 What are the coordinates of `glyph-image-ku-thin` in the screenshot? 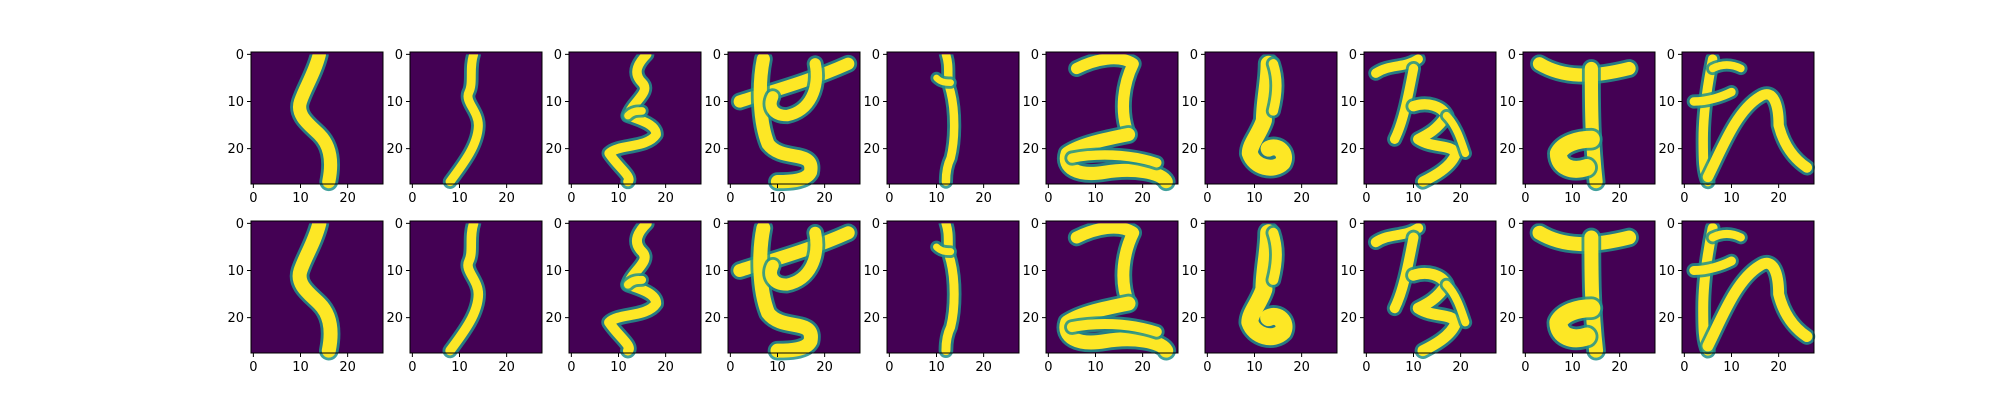 It's located at (464, 121).